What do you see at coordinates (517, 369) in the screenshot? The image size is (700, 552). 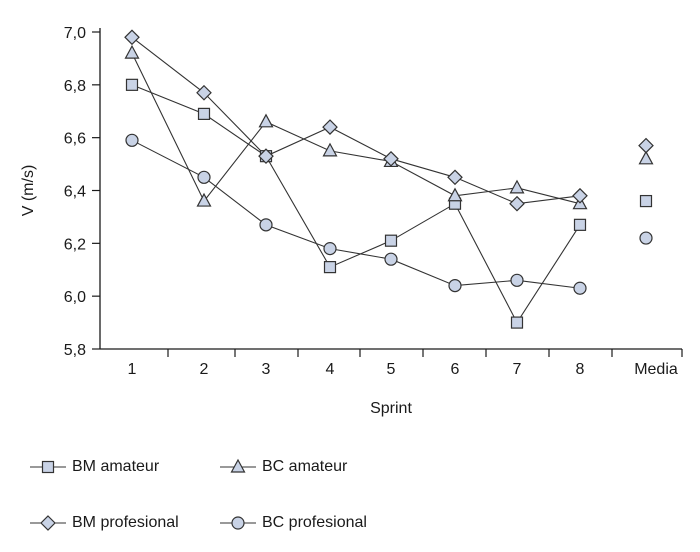 I see `x-tick-label: 7` at bounding box center [517, 369].